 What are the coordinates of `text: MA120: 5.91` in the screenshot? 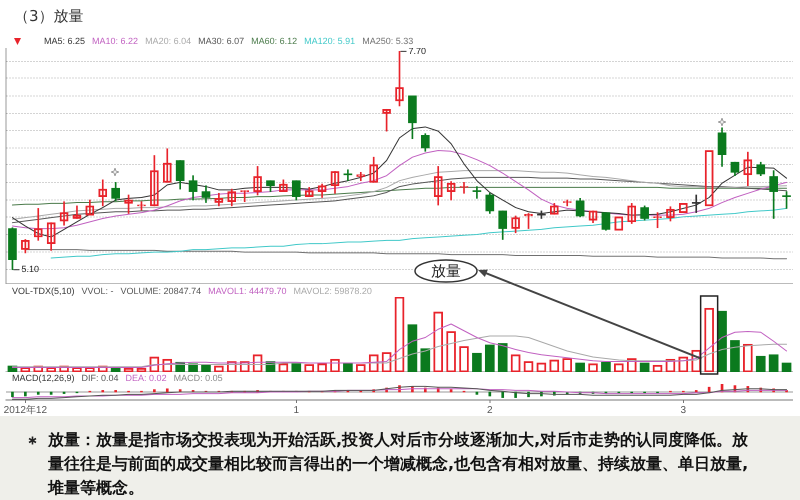 It's located at (330, 41).